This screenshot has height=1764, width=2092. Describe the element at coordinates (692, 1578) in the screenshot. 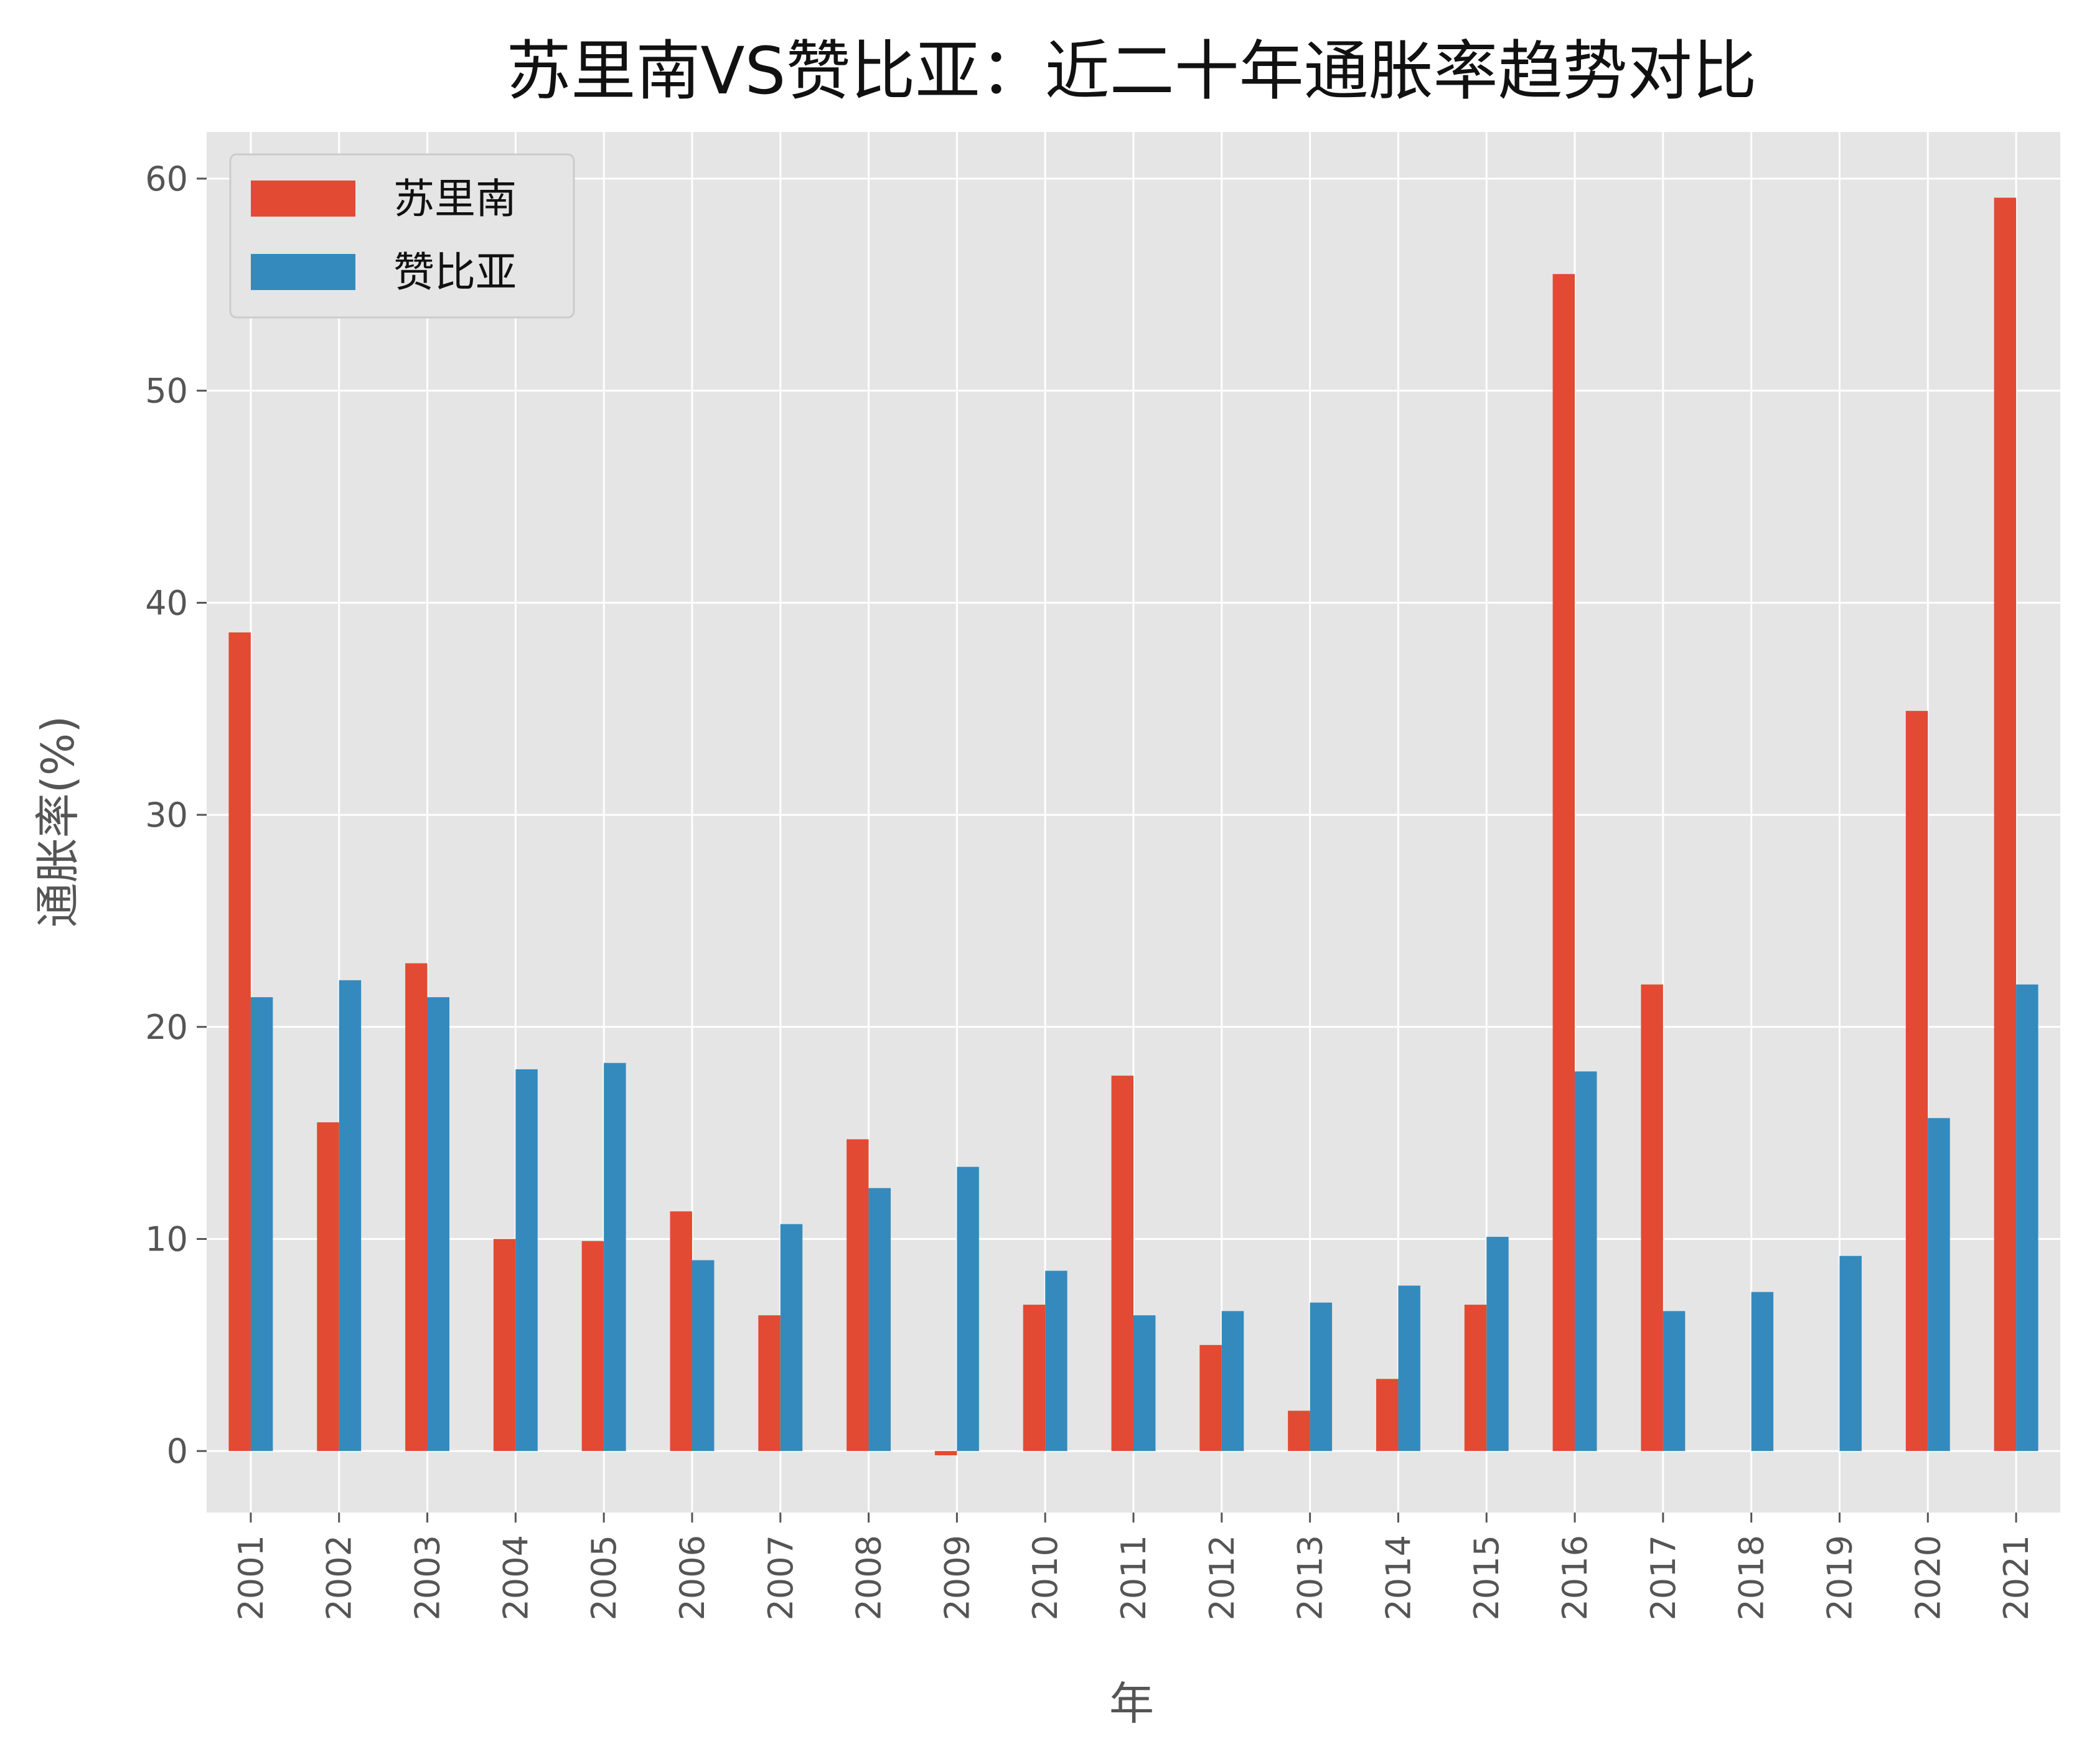

I see `x-tick-label: 2006` at that location.